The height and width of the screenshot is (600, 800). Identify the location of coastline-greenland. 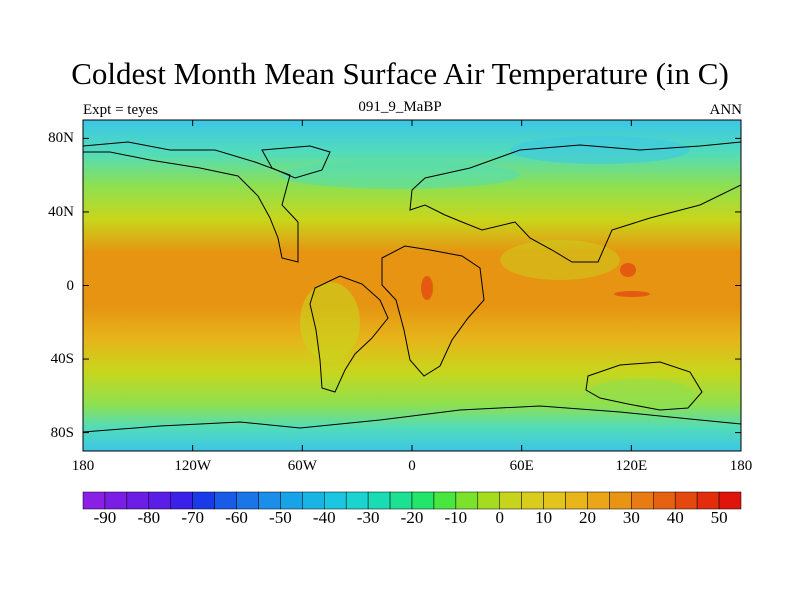
(296, 162).